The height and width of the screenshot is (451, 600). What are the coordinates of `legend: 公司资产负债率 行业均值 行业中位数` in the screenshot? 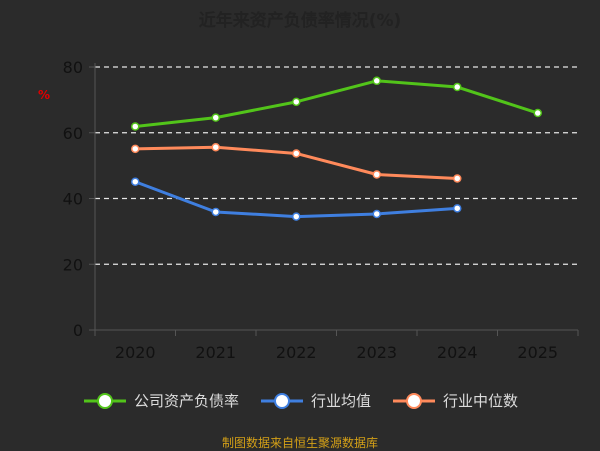 It's located at (300, 400).